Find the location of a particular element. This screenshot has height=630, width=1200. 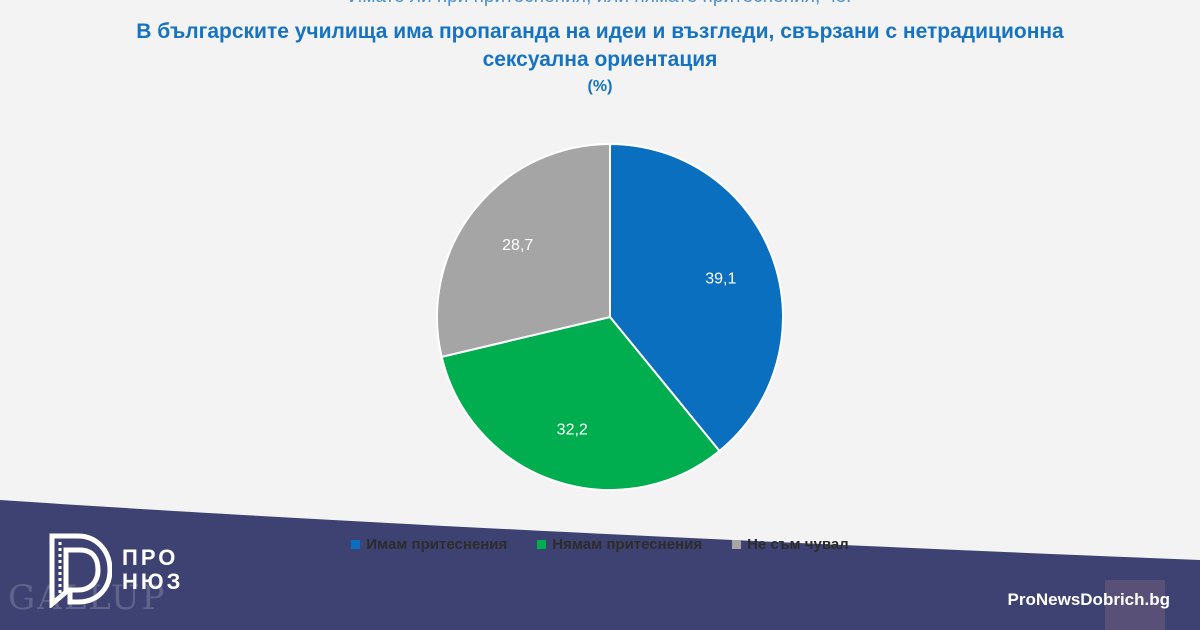

legend-label: Не съм чувал is located at coordinates (798, 544).